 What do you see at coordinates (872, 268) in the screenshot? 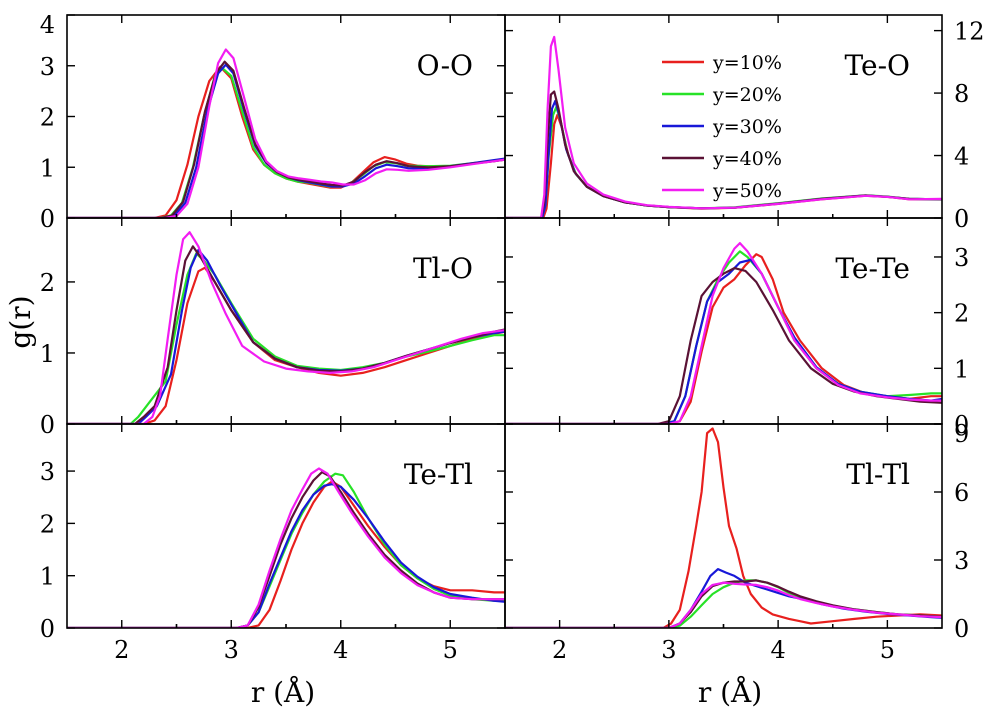
I see `panel-title: Te-Te` at bounding box center [872, 268].